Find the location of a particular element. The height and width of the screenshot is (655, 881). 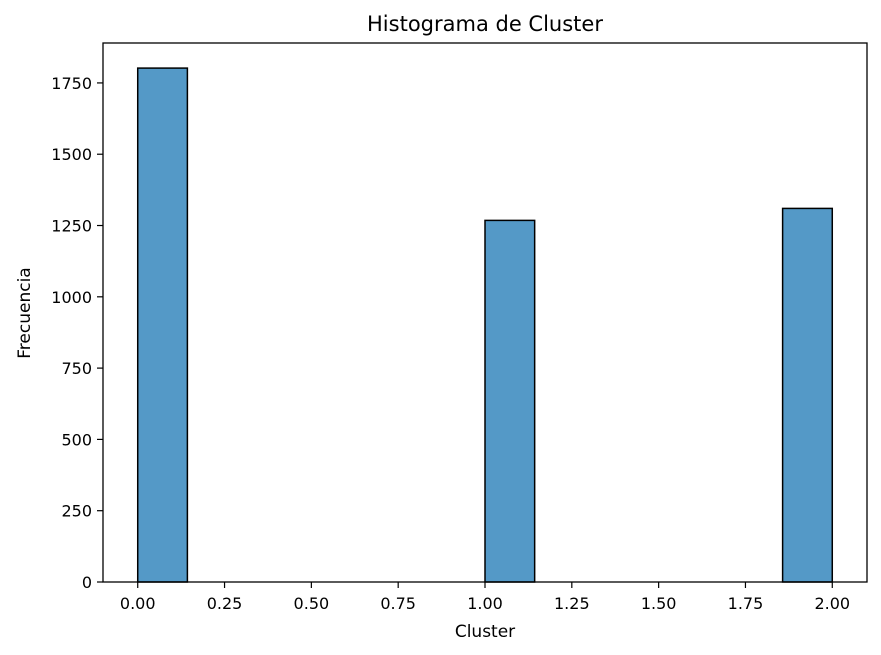

x-axis-ticks: 0.00 0.25 0.50 0.75 1.00 1.25 1.50 1.75 2.00 is located at coordinates (485, 597).